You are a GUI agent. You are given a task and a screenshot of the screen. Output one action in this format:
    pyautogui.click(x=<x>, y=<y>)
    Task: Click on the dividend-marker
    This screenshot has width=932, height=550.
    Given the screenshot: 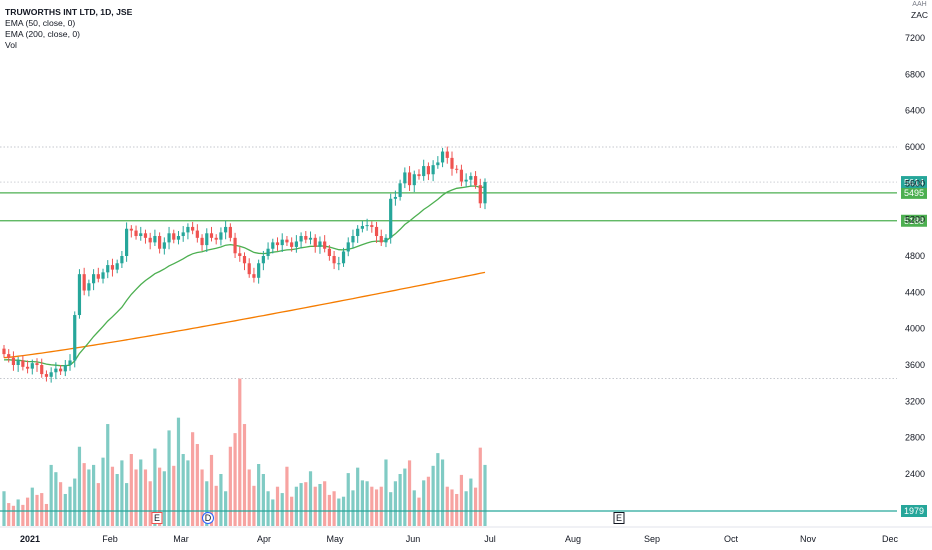 What is the action you would take?
    pyautogui.click(x=208, y=518)
    